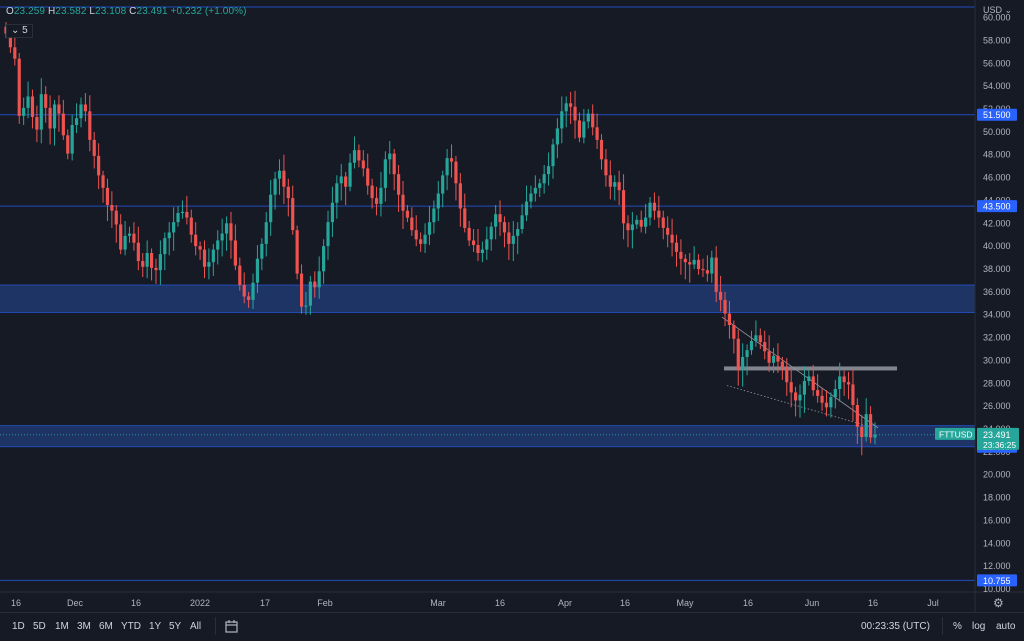 The width and height of the screenshot is (1024, 641). What do you see at coordinates (215, 626) in the screenshot?
I see `toolbar-divider` at bounding box center [215, 626].